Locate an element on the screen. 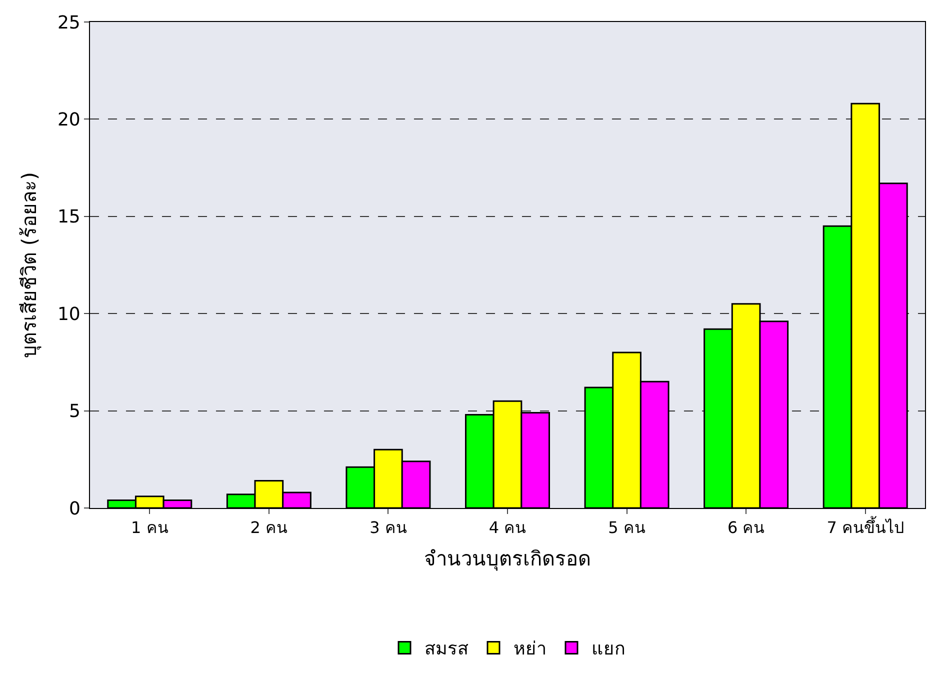  legend-label: แยก is located at coordinates (609, 649).